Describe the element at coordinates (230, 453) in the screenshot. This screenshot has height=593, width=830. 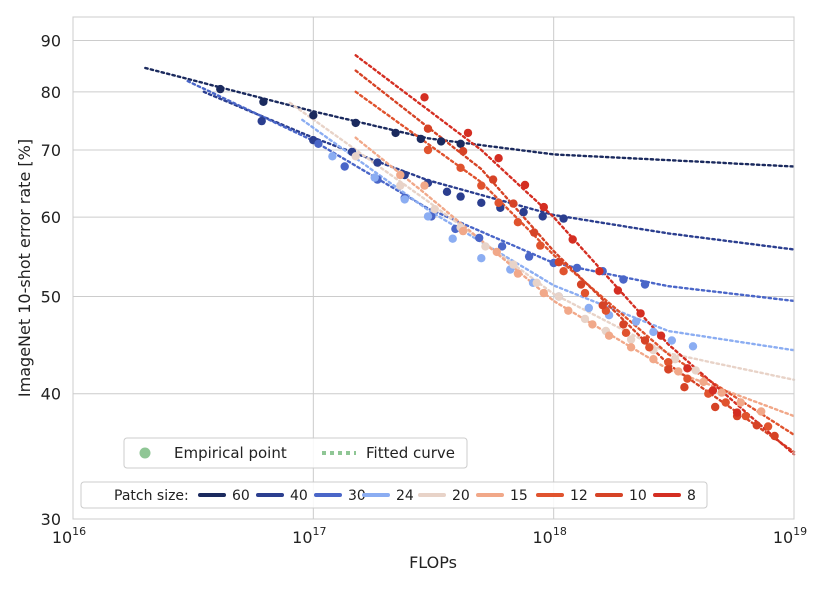
I see `legend-empirical-label: Empirical point` at that location.